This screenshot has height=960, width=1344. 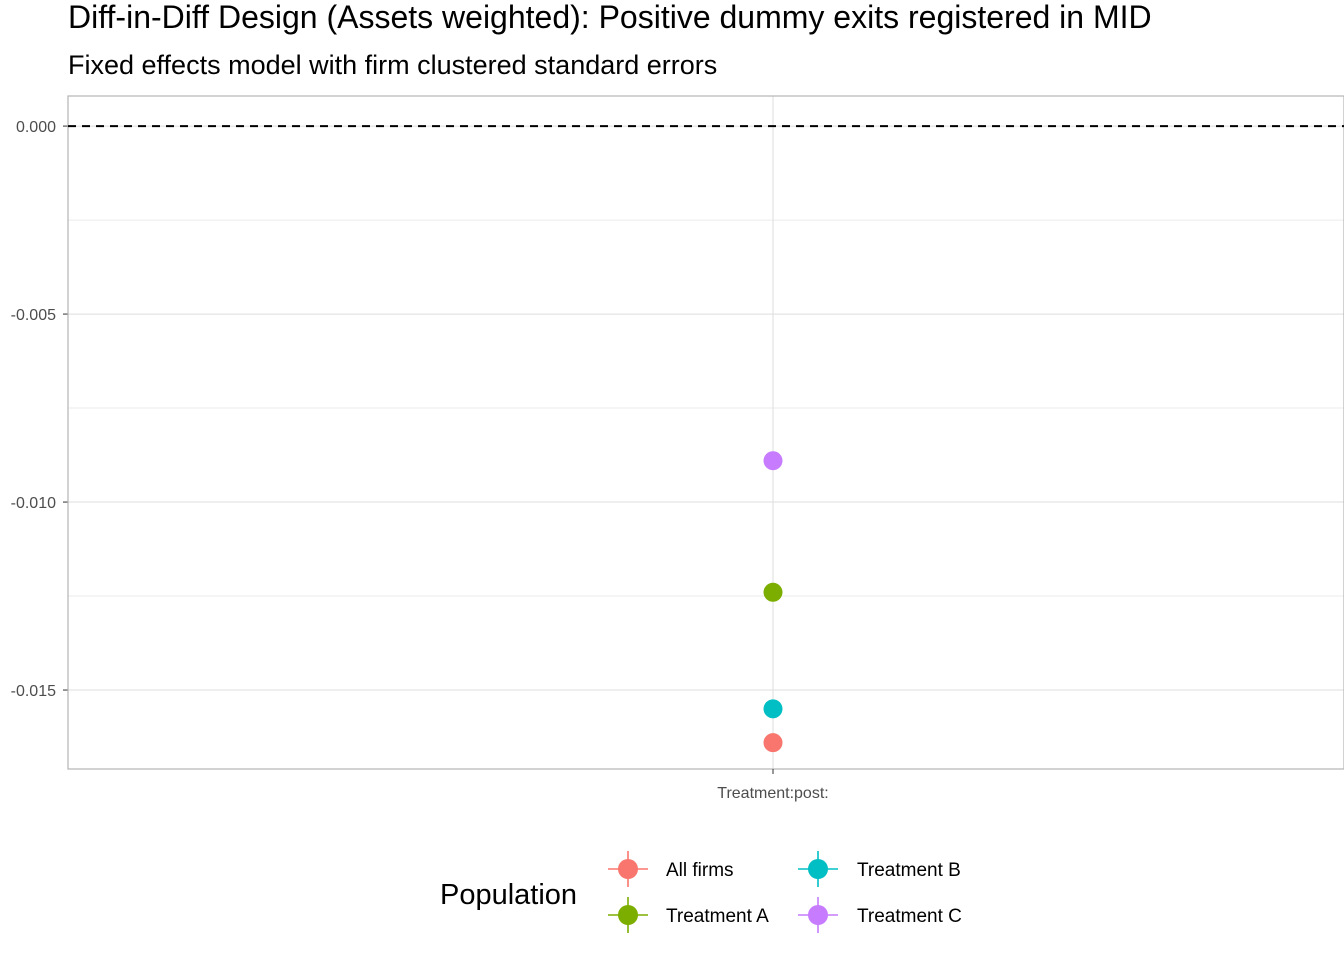 I want to click on y-tick-label: 0.000, so click(x=36, y=127).